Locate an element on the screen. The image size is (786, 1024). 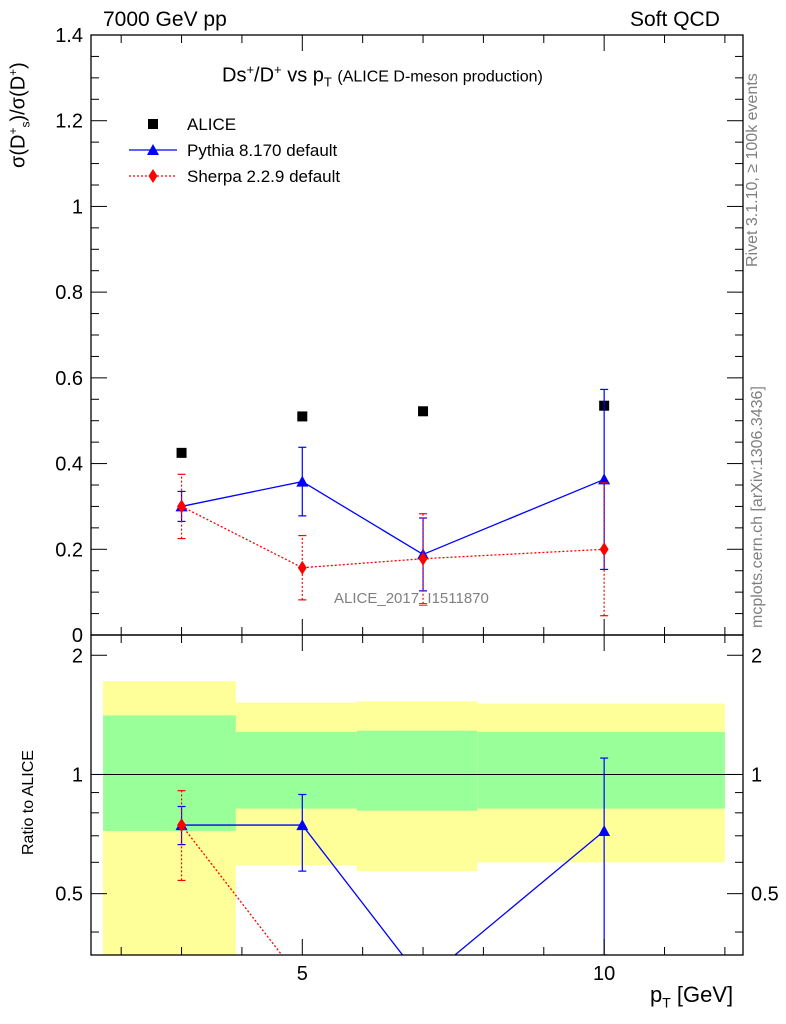
ratio-y-tick-label-right: 0.5 is located at coordinates (765, 895).